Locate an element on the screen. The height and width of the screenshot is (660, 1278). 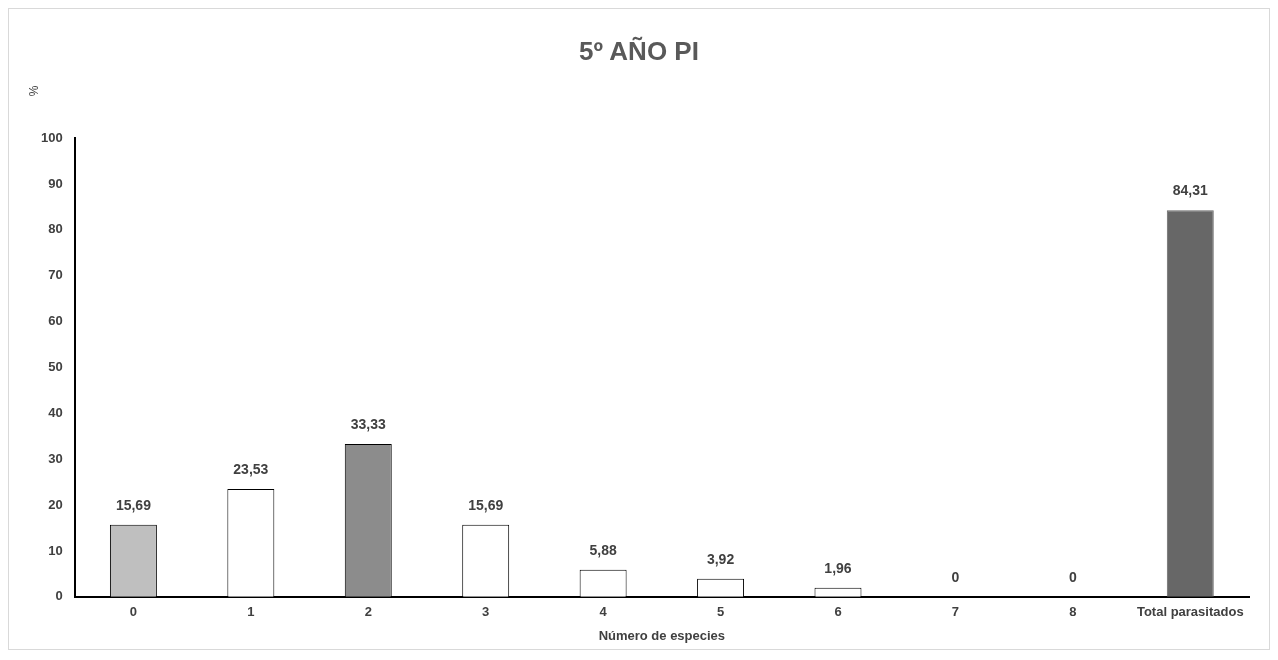
chart-title: 5º AÑO PI is located at coordinates (639, 50).